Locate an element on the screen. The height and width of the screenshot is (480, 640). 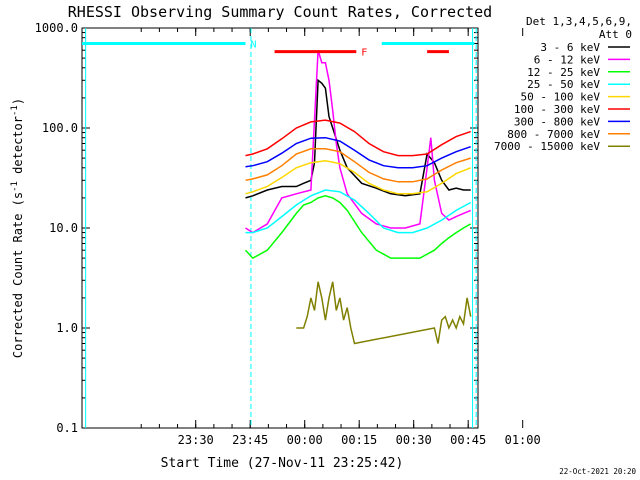
legend-label: 7000 - 15000 keV is located at coordinates (547, 146).